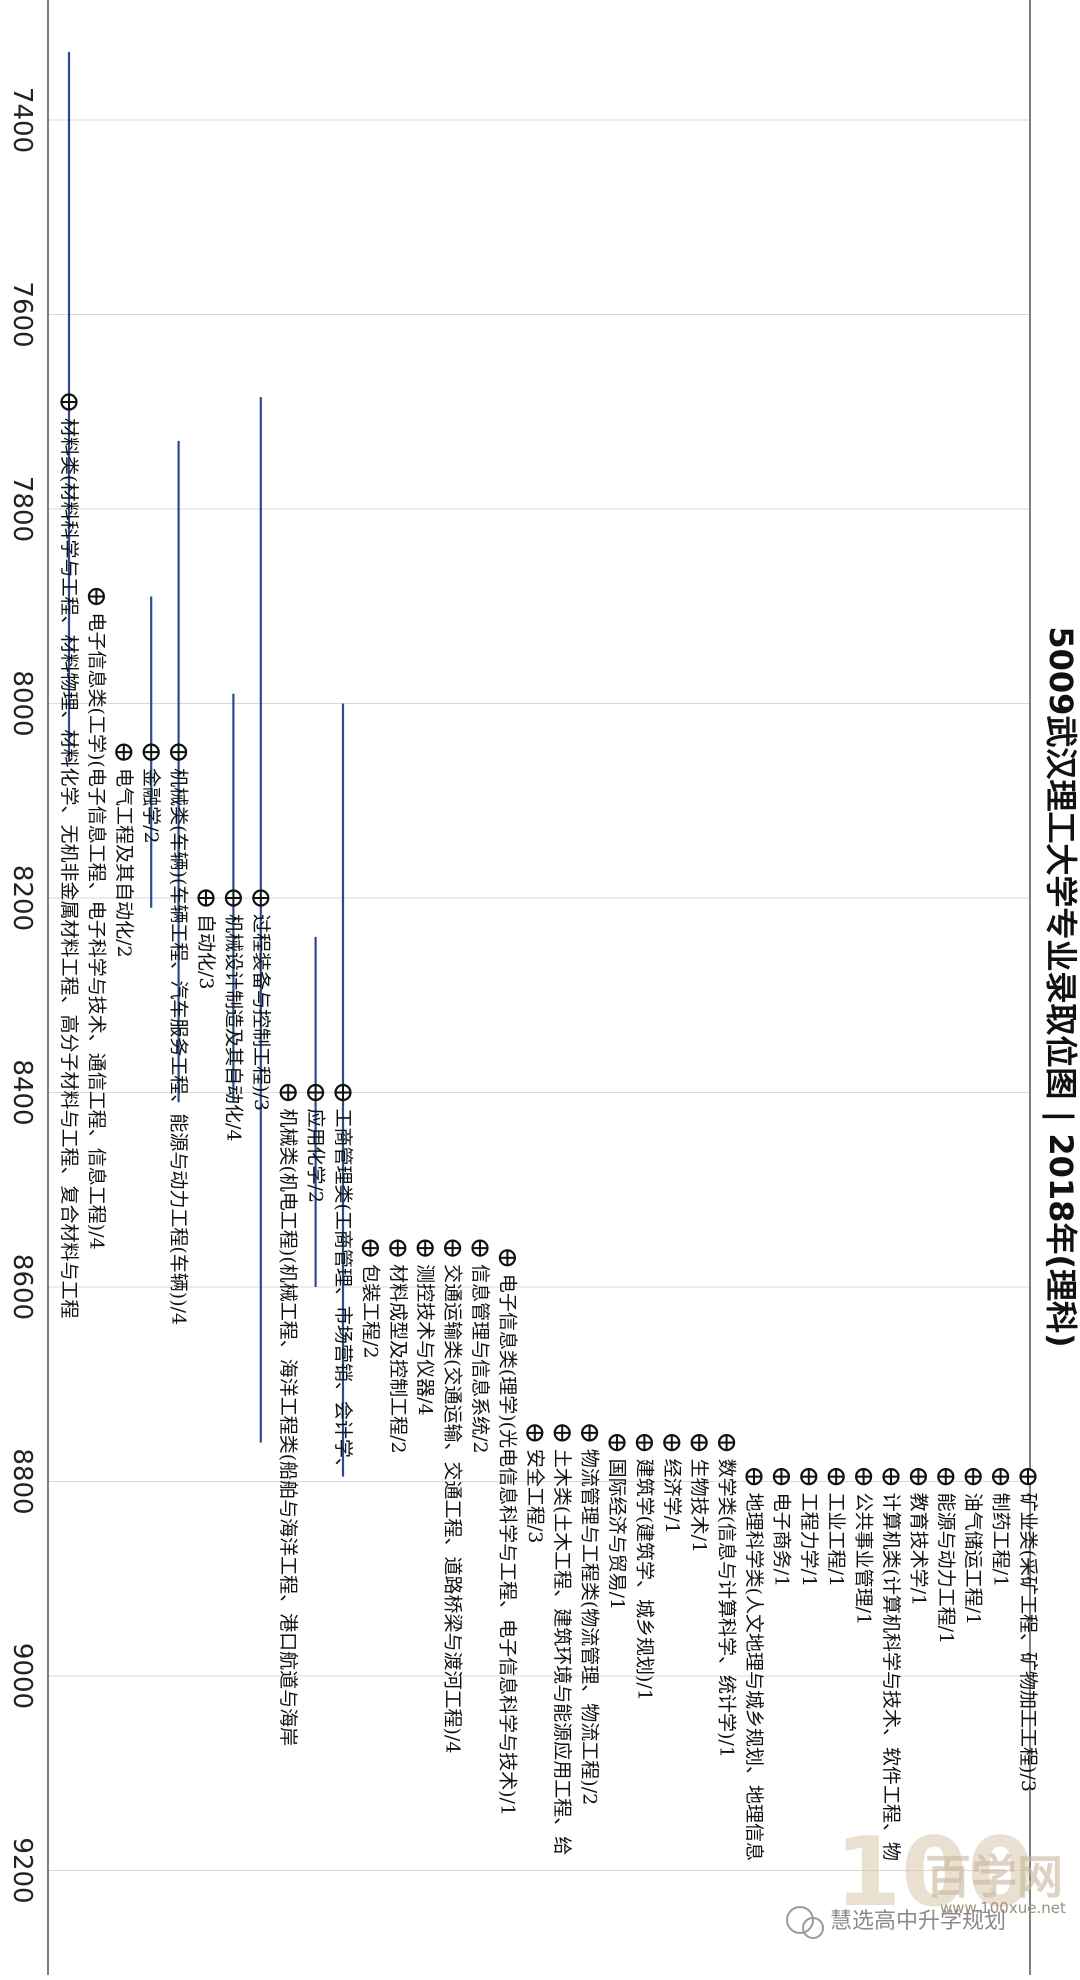  What do you see at coordinates (453, 1508) in the screenshot?
I see `major-label: 交通运输类(交通运输、交通工程、道路桥梁与渡河工程)/4` at bounding box center [453, 1508].